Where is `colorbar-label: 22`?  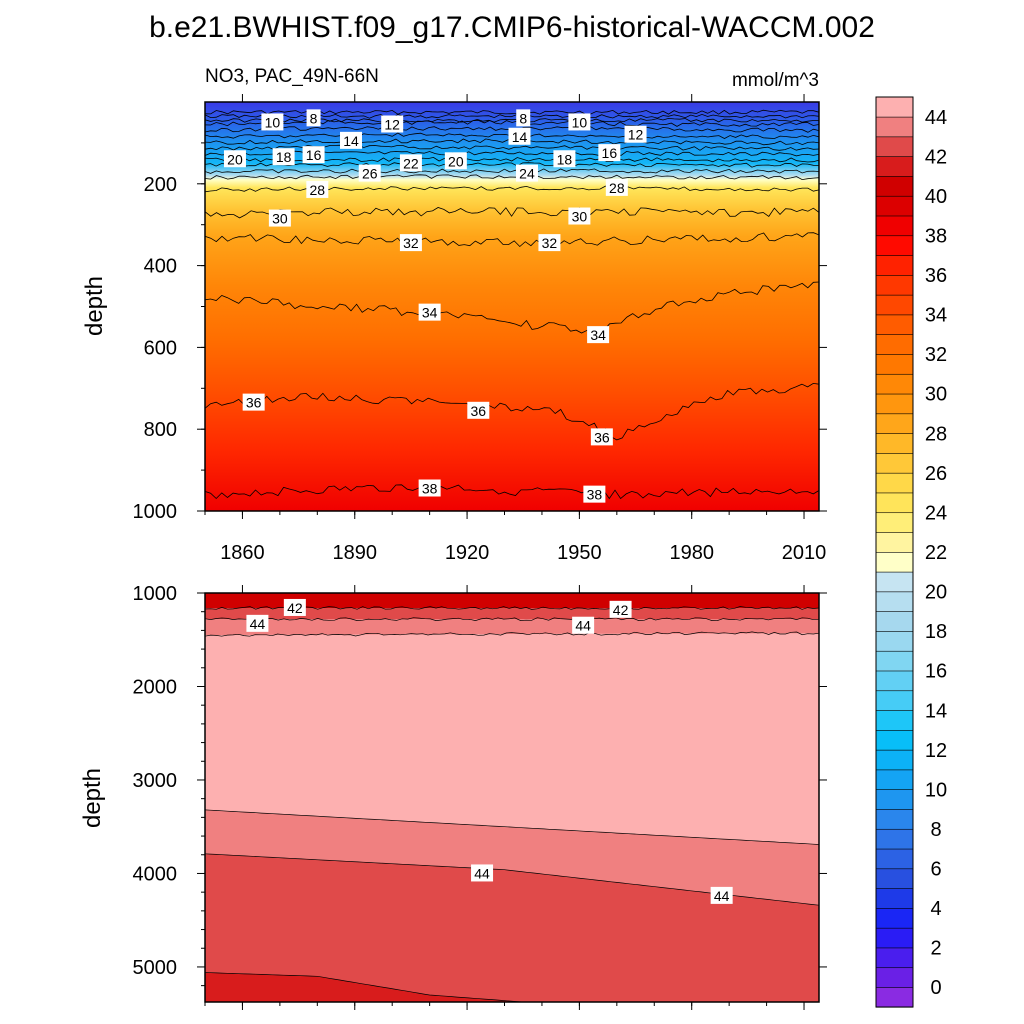 colorbar-label: 22 is located at coordinates (936, 553).